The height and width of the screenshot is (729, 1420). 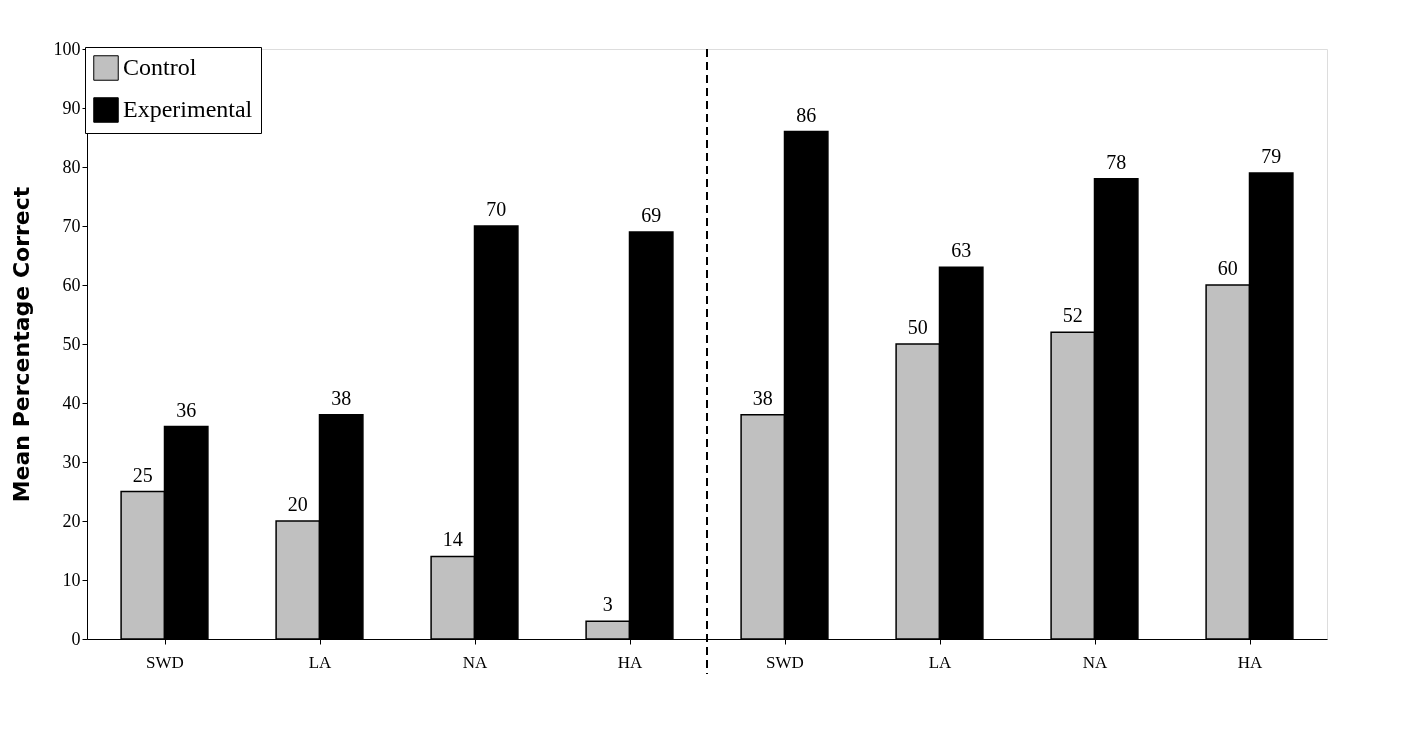 What do you see at coordinates (1072, 315) in the screenshot?
I see `data-label: 52` at bounding box center [1072, 315].